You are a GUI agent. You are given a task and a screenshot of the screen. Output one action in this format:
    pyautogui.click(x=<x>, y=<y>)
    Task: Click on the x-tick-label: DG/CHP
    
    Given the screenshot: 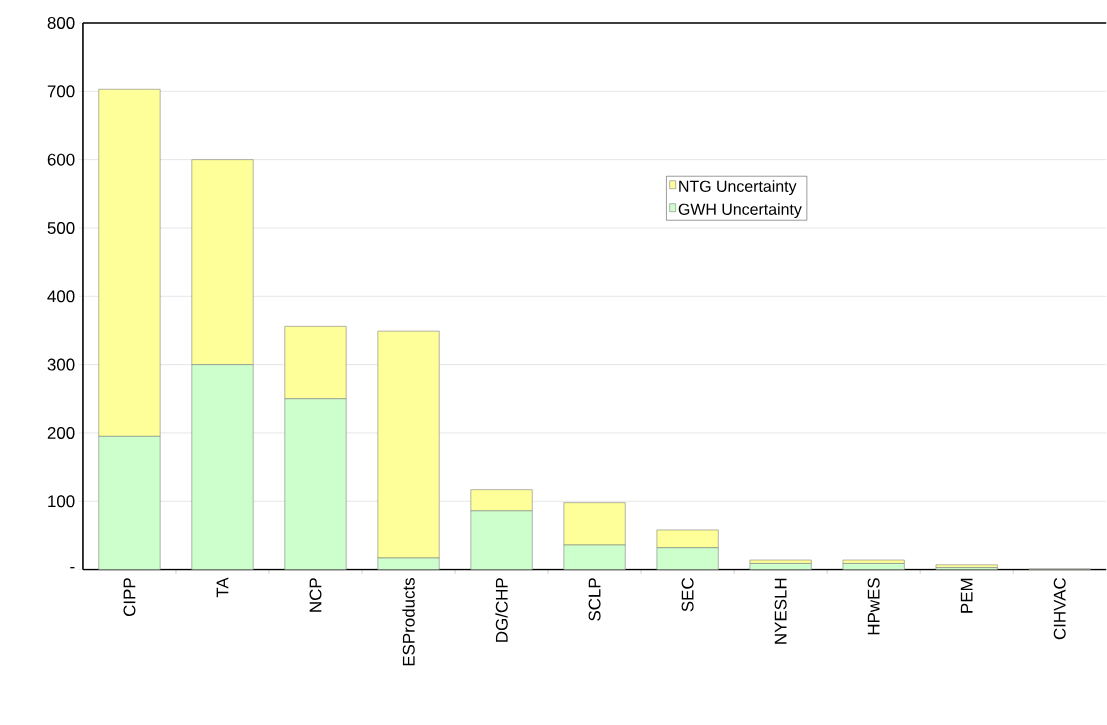 What is the action you would take?
    pyautogui.click(x=501, y=610)
    